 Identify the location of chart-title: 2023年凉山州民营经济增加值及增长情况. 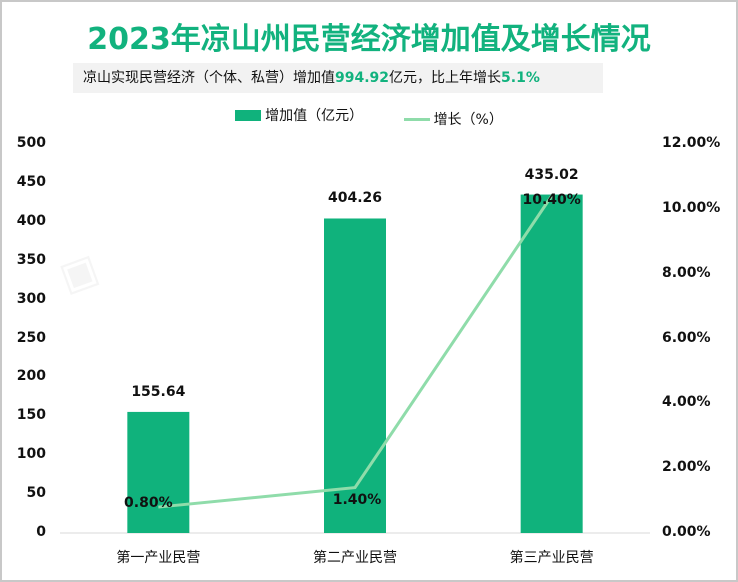
(369, 39).